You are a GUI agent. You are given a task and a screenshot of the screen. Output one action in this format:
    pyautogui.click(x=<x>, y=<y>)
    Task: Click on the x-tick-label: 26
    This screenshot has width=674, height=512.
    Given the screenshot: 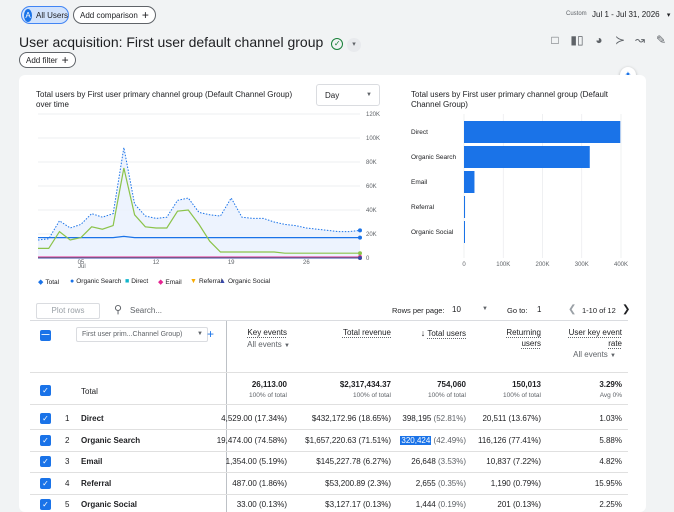 What is the action you would take?
    pyautogui.click(x=306, y=263)
    